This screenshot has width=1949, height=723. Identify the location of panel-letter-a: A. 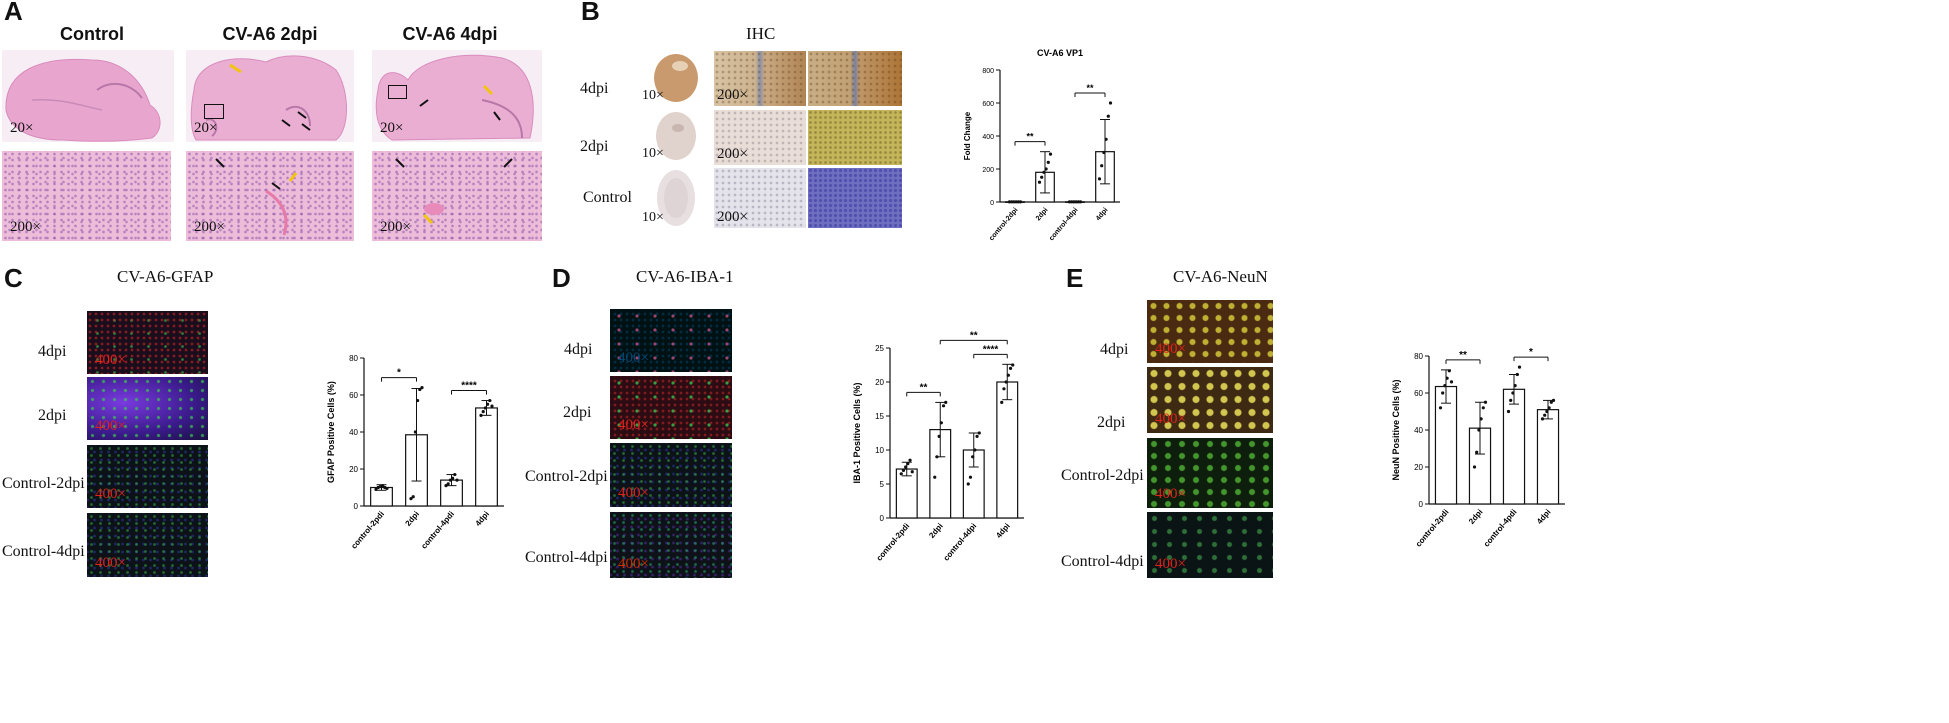
(13, 13).